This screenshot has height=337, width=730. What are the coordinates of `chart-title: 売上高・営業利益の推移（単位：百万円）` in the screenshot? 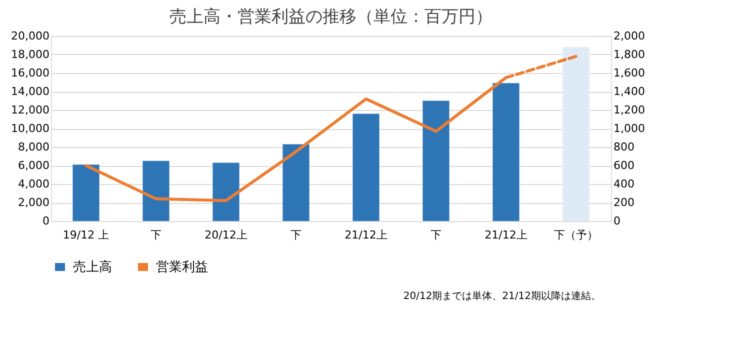 It's located at (331, 17).